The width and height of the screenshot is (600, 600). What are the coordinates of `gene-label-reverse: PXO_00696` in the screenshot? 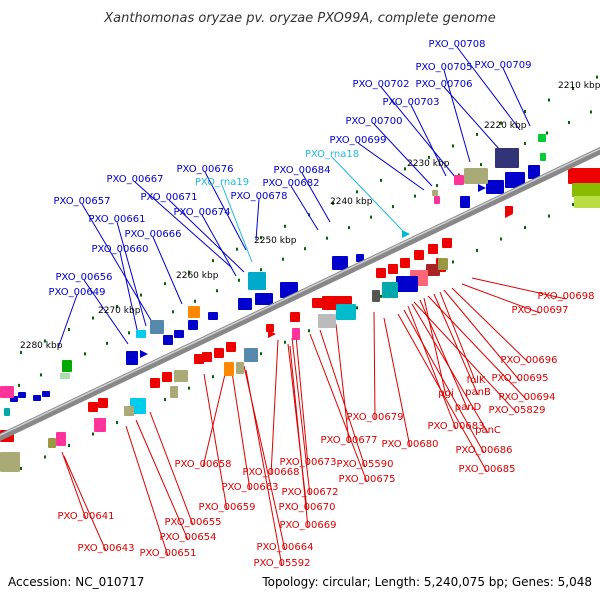 It's located at (529, 360).